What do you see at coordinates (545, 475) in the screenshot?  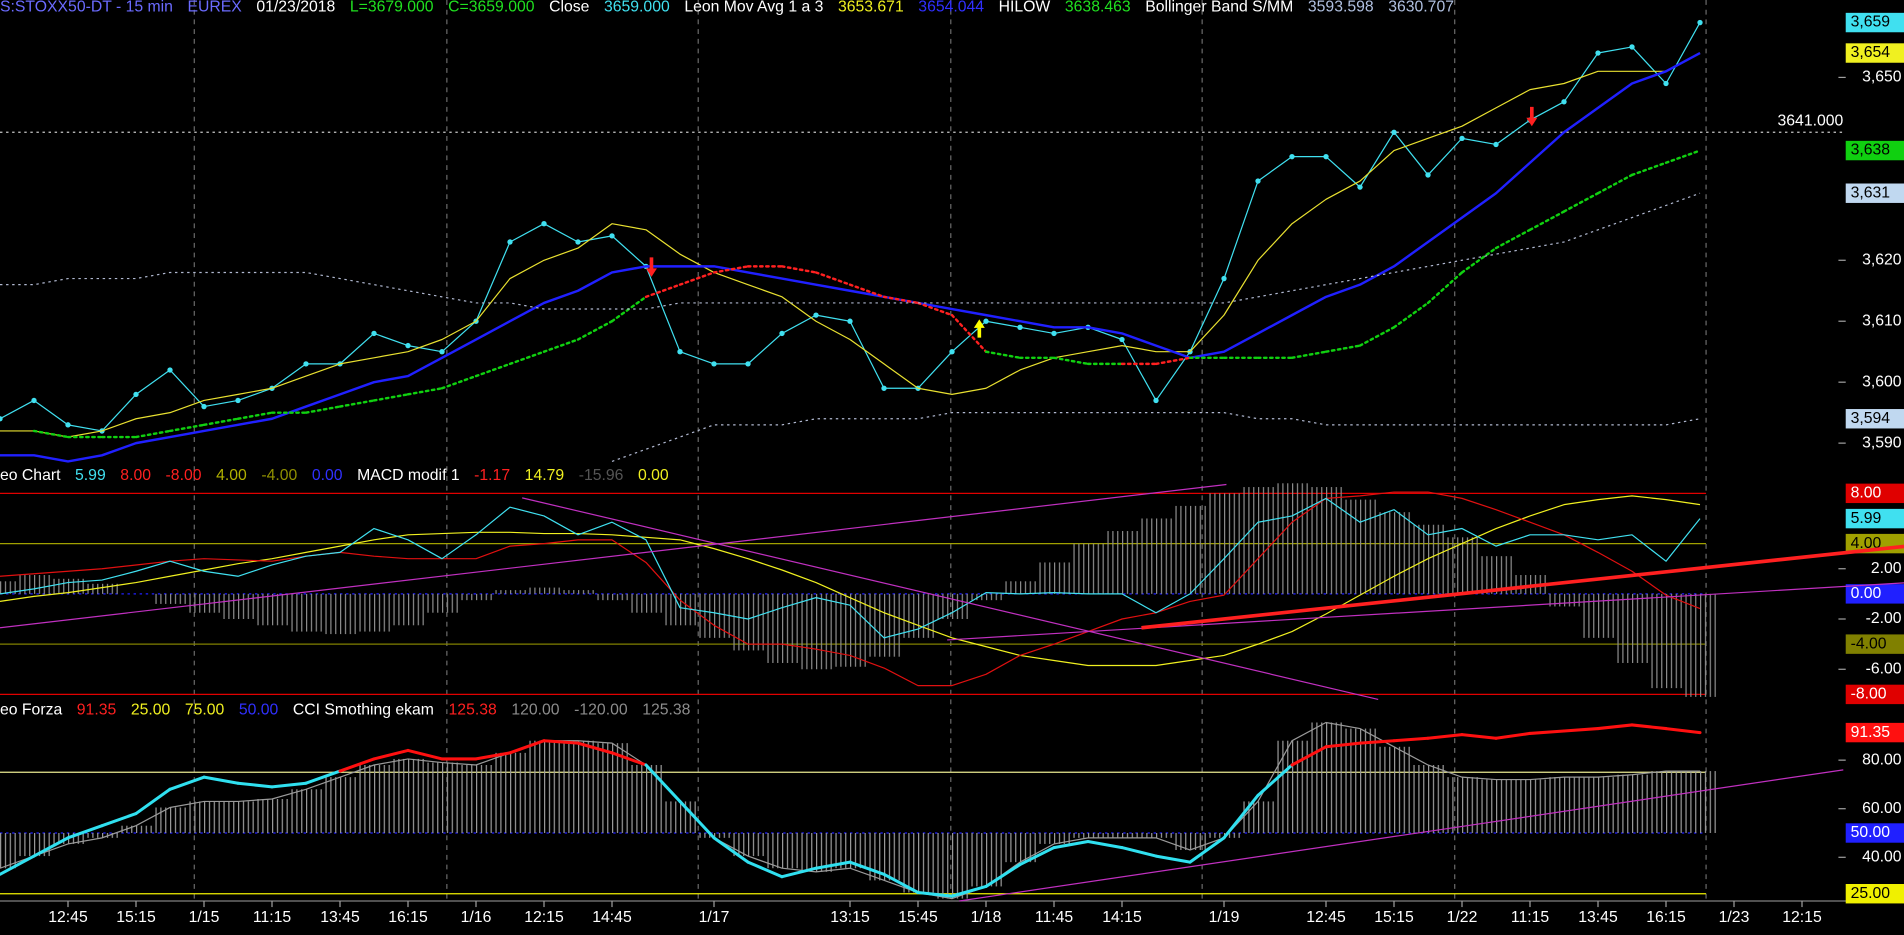 I see `header-item: 14.79` at bounding box center [545, 475].